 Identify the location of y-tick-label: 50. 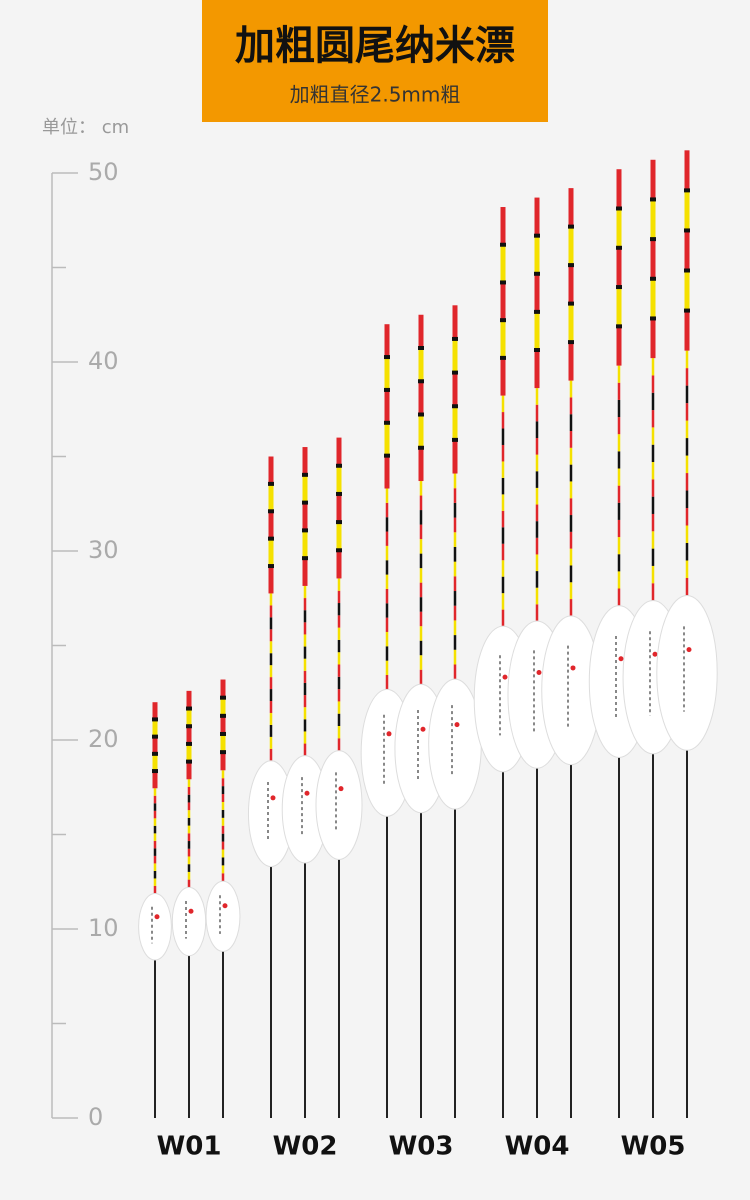
(103, 172).